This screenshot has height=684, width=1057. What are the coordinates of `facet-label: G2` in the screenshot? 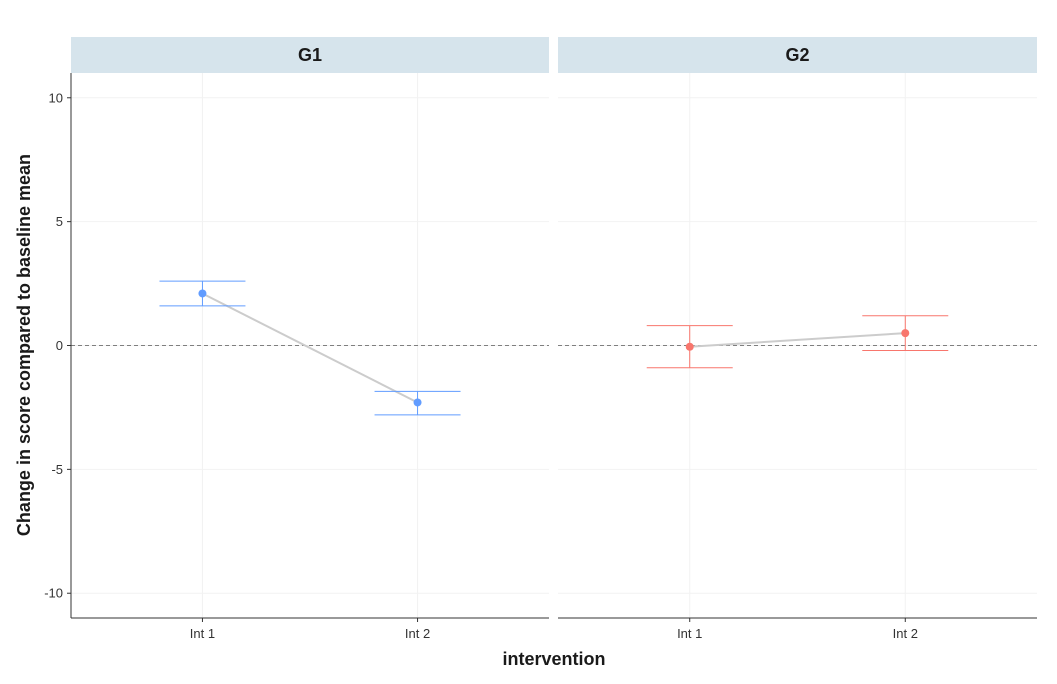 It's located at (797, 55).